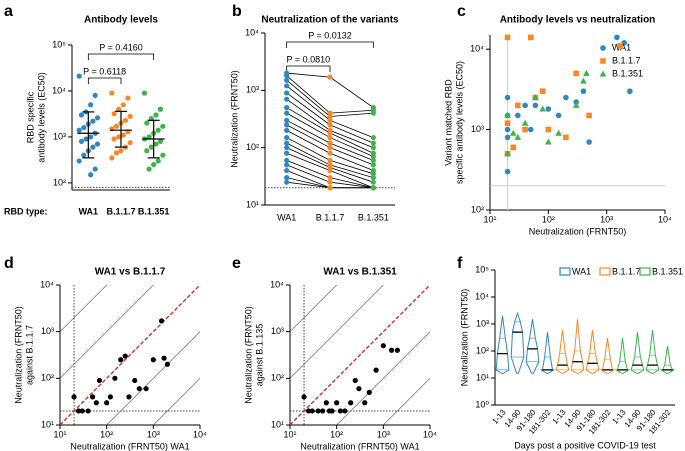 This screenshot has height=451, width=685. Describe the element at coordinates (130, 272) in the screenshot. I see `panel-title: WA1 vs B.1.1.7` at that location.